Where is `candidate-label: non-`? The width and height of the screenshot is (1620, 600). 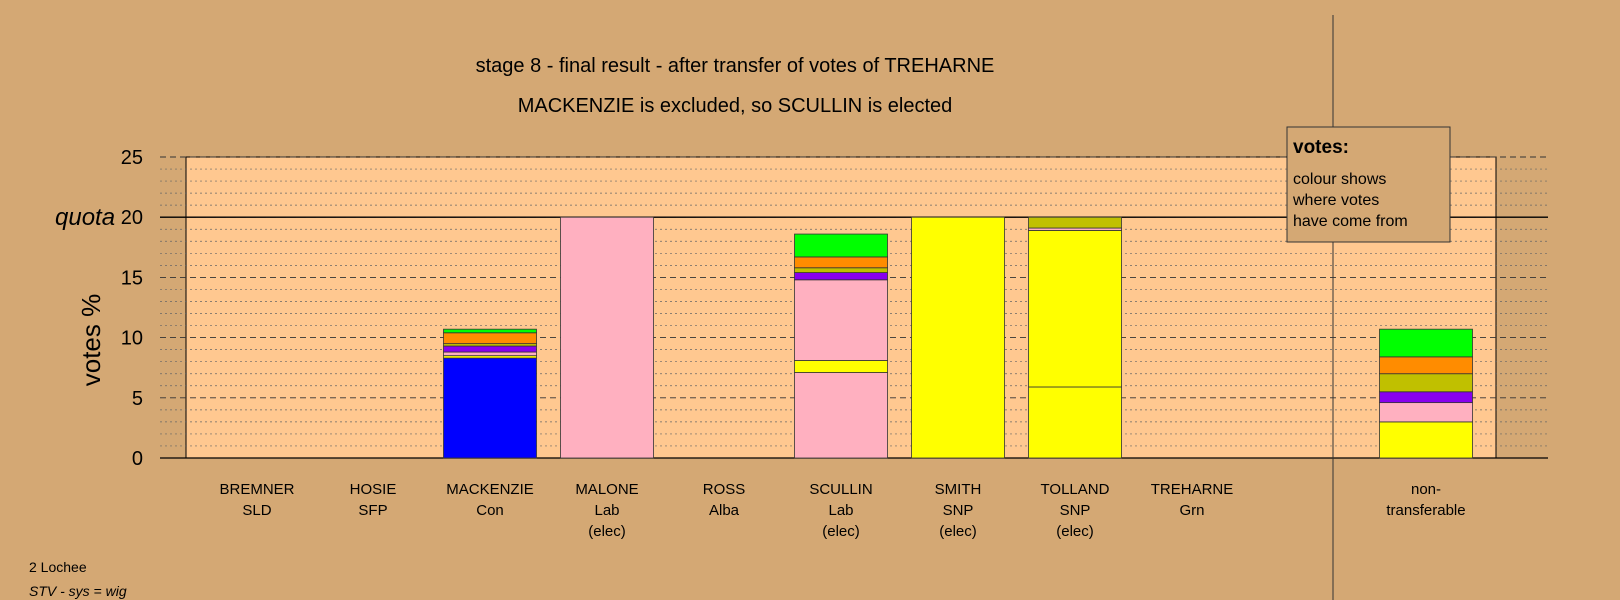 candidate-label: non- is located at coordinates (1426, 489).